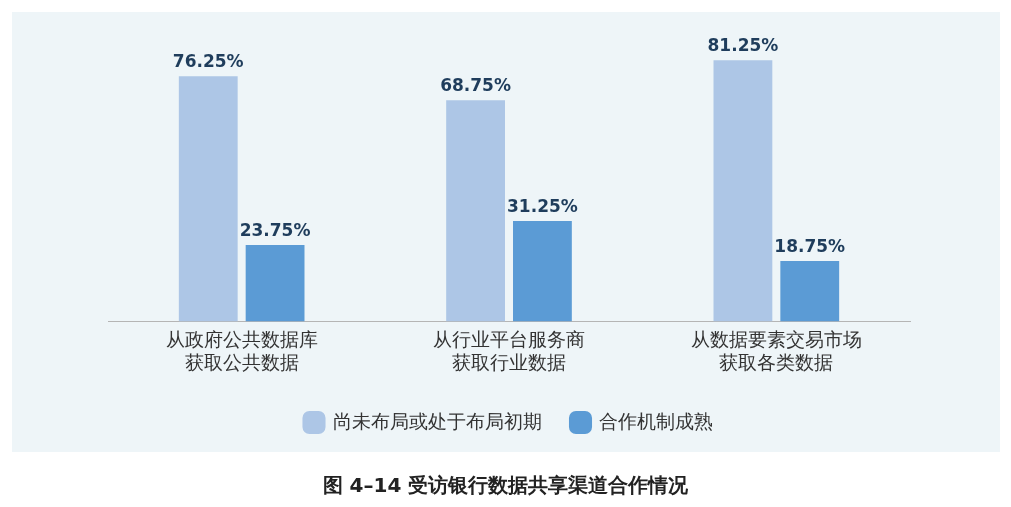  I want to click on text: 图 4–14 受访银行数据共享渠道合作情况, so click(505, 485).